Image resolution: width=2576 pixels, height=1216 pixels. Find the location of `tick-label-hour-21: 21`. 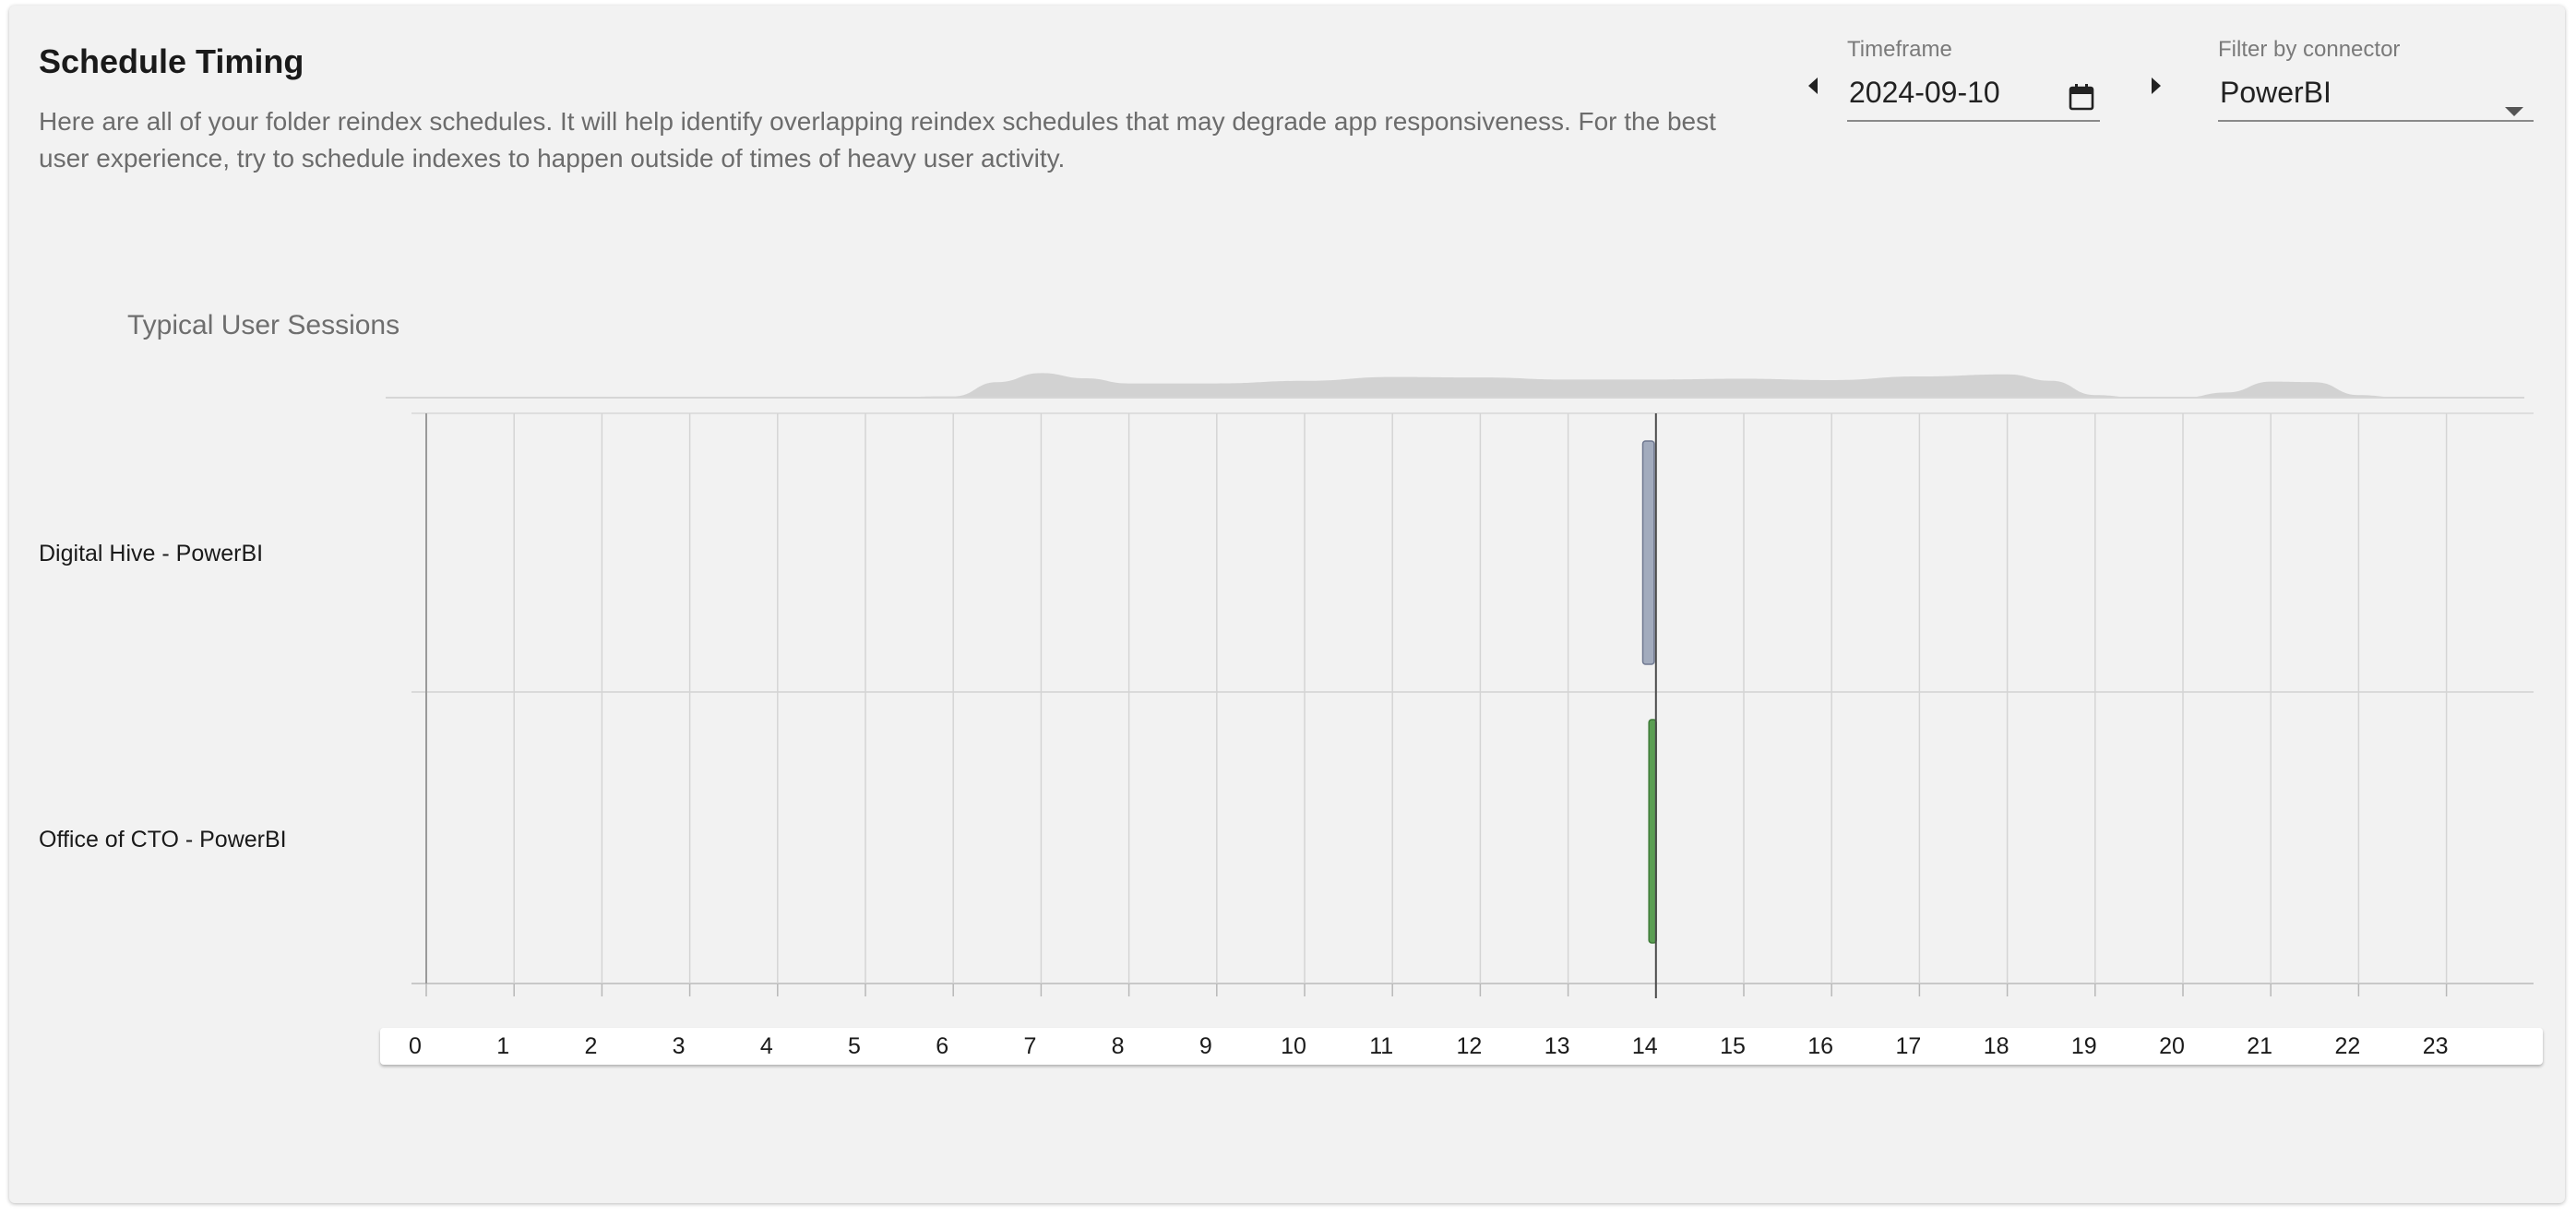

tick-label-hour-21: 21 is located at coordinates (2260, 1046).